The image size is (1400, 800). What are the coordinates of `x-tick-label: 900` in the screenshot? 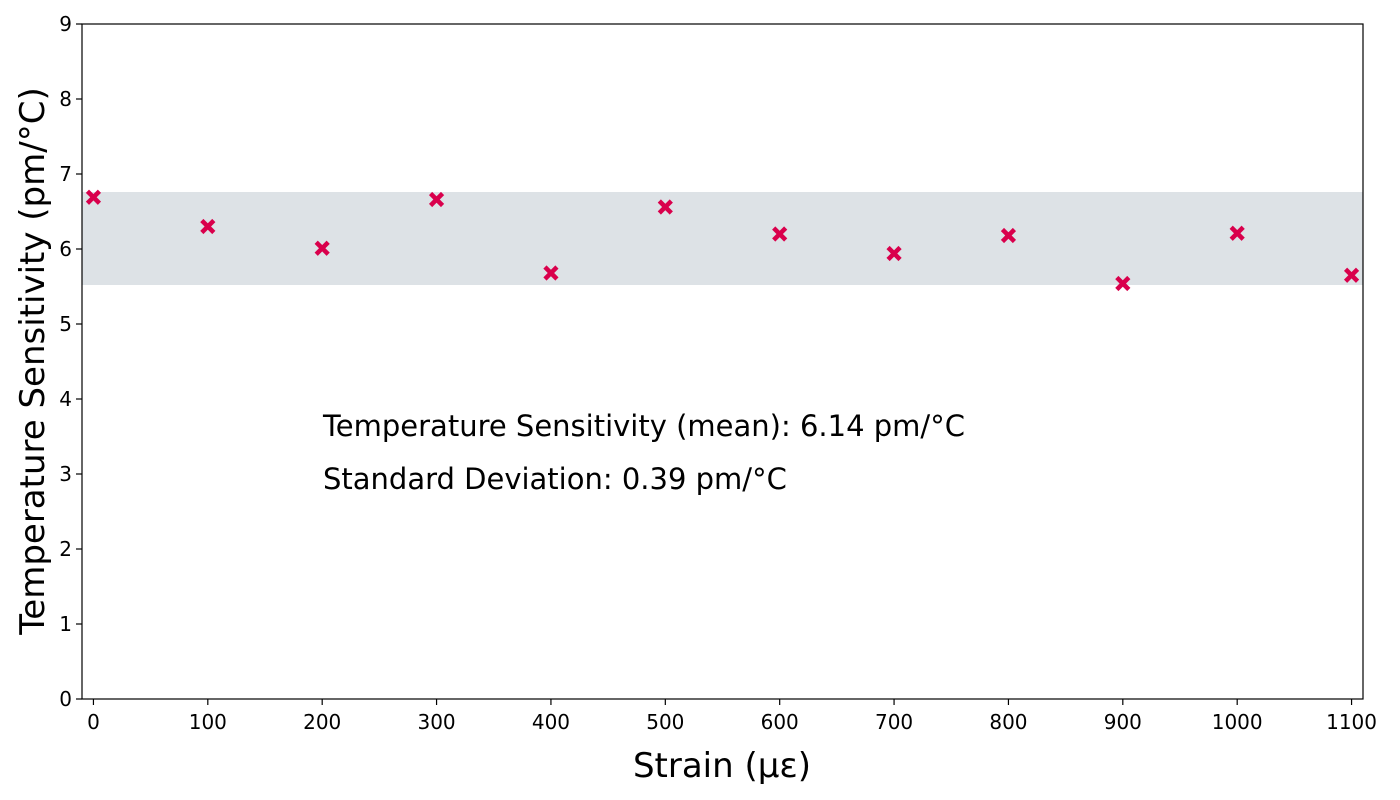 It's located at (1123, 722).